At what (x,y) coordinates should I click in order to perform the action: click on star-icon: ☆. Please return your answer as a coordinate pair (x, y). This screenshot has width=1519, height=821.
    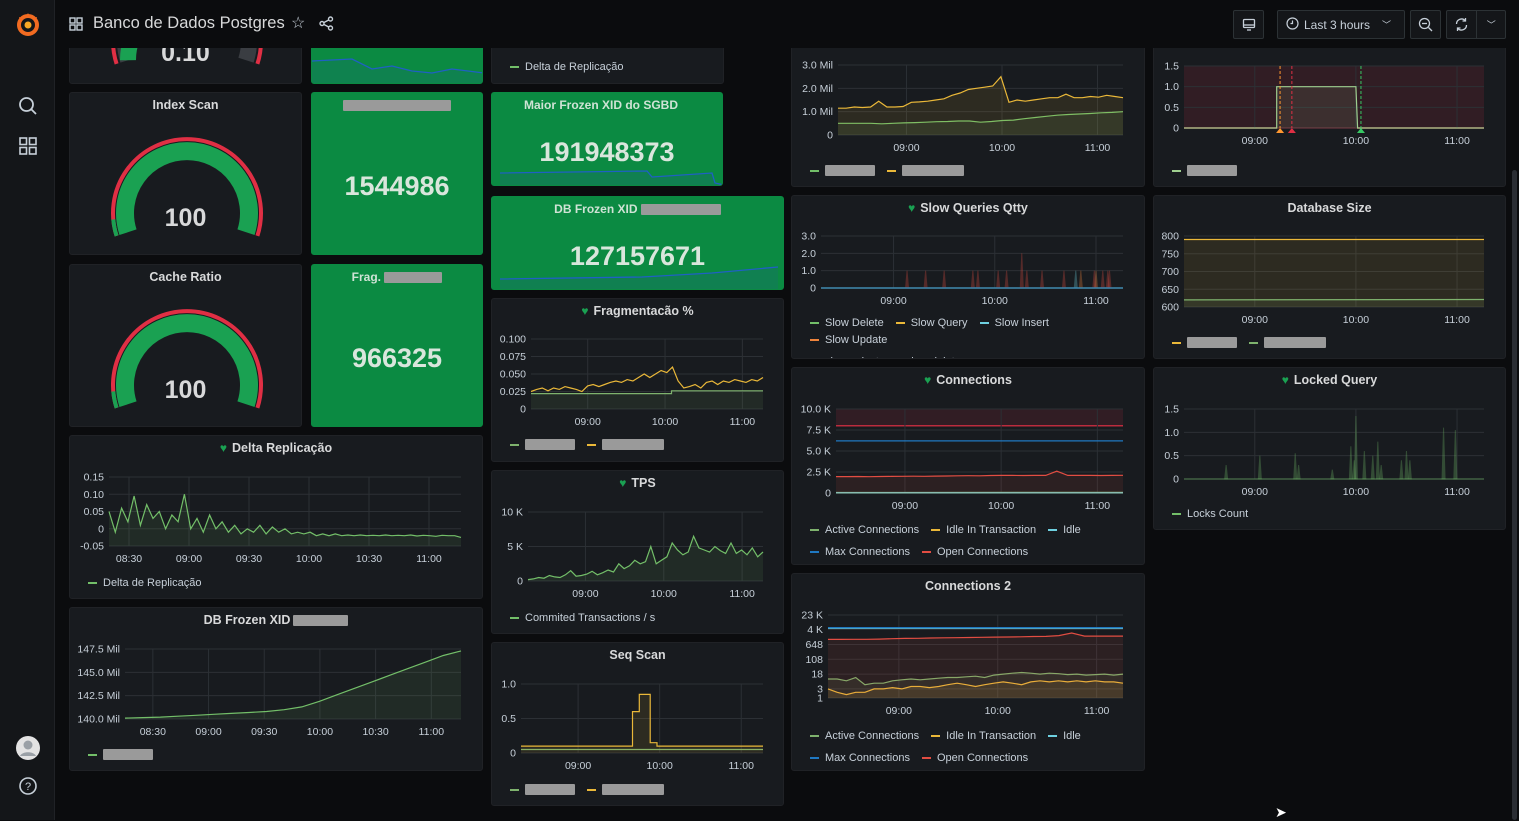
    Looking at the image, I should click on (298, 23).